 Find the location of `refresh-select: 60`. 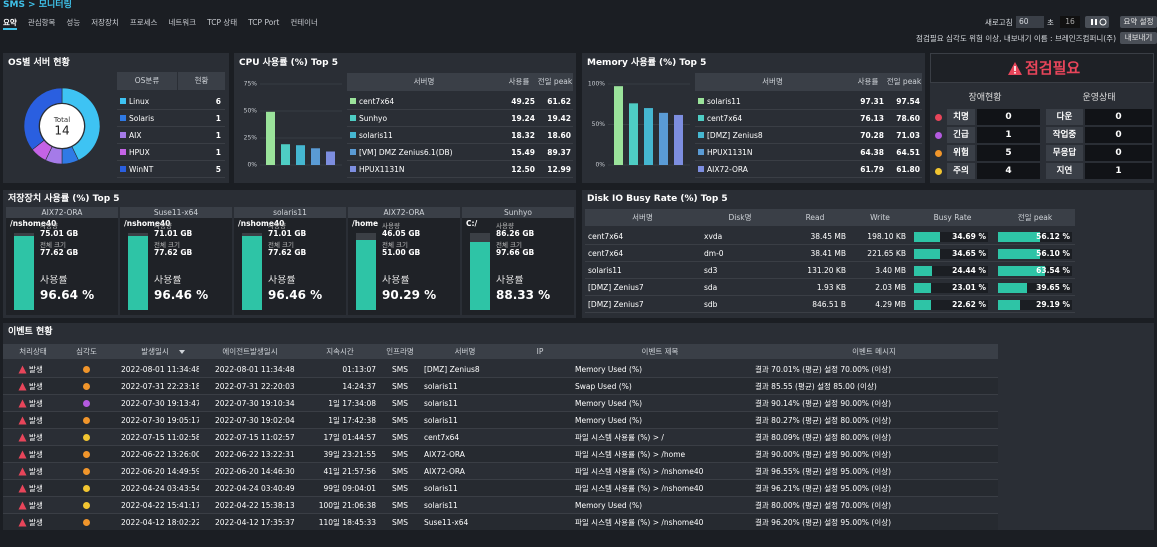

refresh-select: 60 is located at coordinates (1030, 22).